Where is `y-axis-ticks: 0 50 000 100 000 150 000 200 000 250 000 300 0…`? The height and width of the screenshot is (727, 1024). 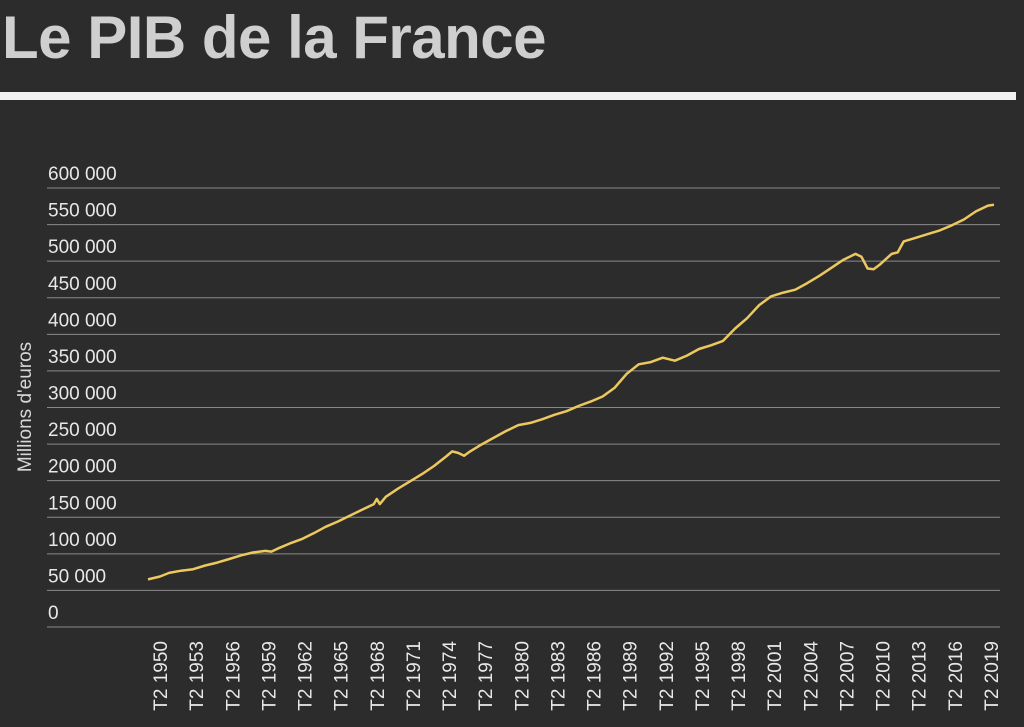 y-axis-ticks: 0 50 000 100 000 150 000 200 000 250 000 300 0… is located at coordinates (82, 394).